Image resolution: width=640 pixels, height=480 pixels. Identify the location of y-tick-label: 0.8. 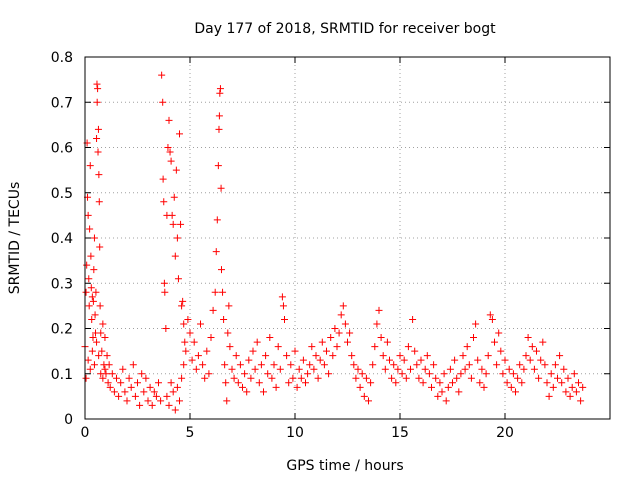
(62, 58).